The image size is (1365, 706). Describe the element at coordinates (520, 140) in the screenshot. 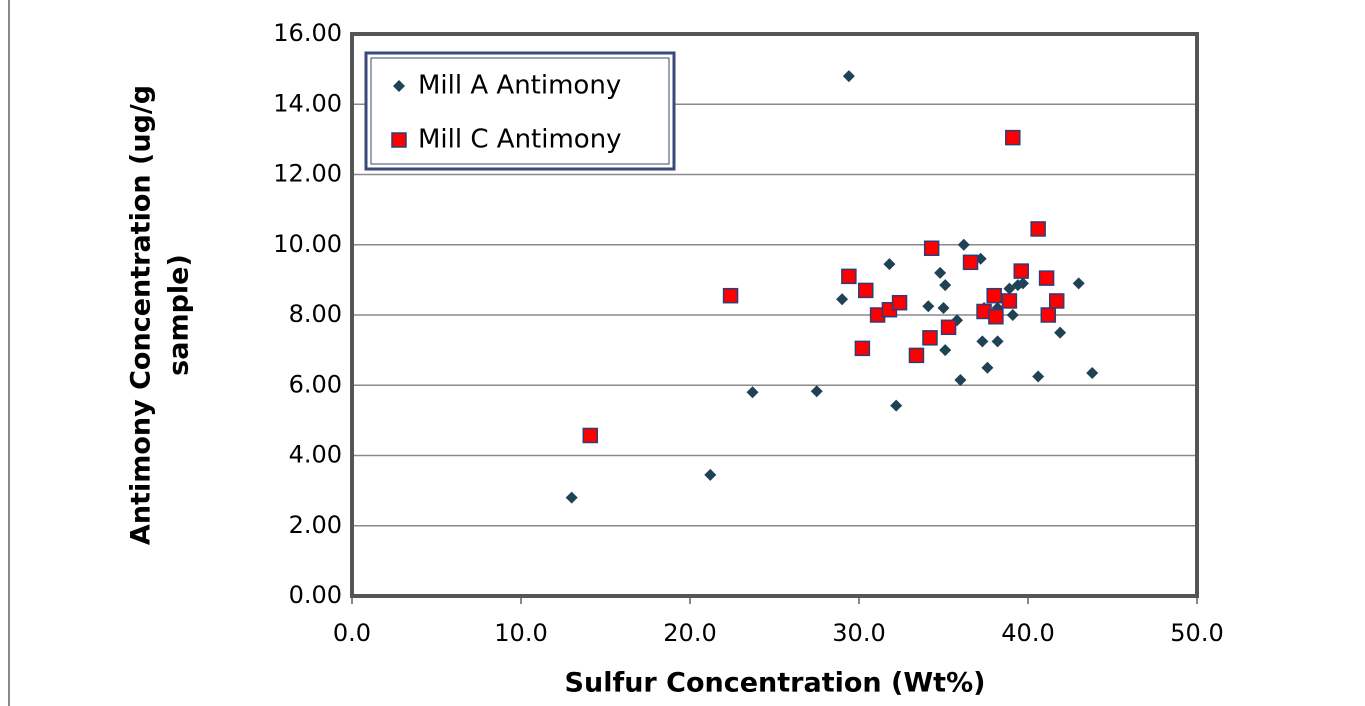

I see `legend-label: Mill C Antimony` at that location.